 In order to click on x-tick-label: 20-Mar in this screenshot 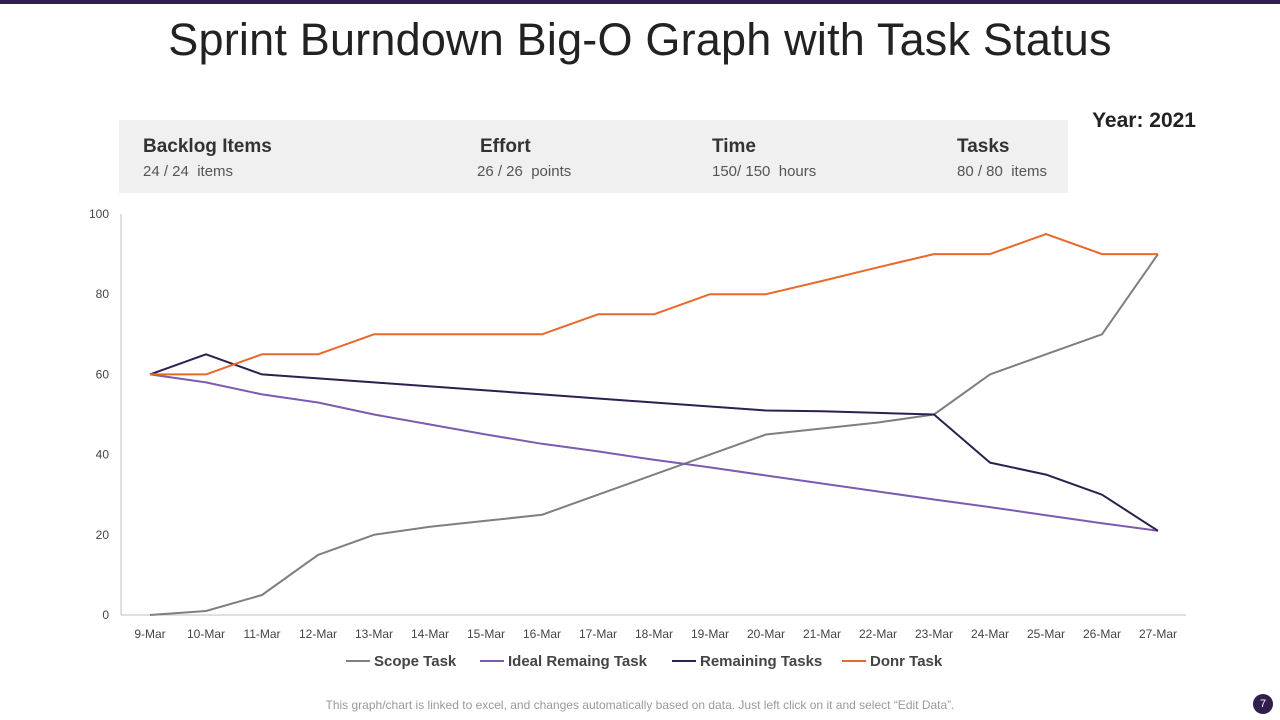, I will do `click(766, 634)`.